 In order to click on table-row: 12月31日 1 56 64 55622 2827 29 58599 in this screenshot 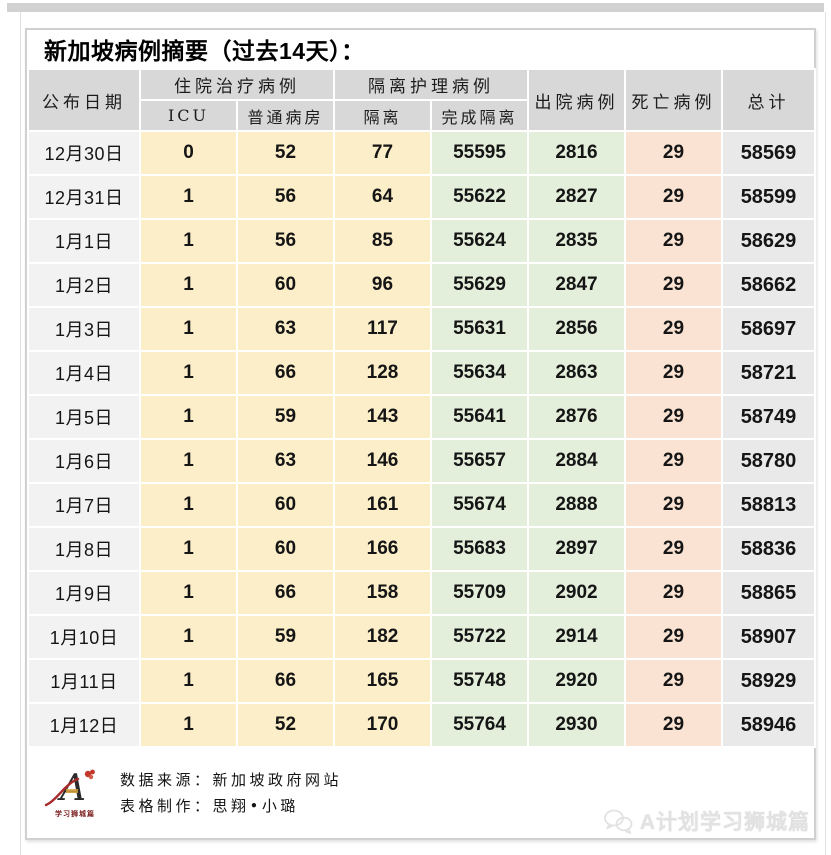, I will do `click(421, 197)`.